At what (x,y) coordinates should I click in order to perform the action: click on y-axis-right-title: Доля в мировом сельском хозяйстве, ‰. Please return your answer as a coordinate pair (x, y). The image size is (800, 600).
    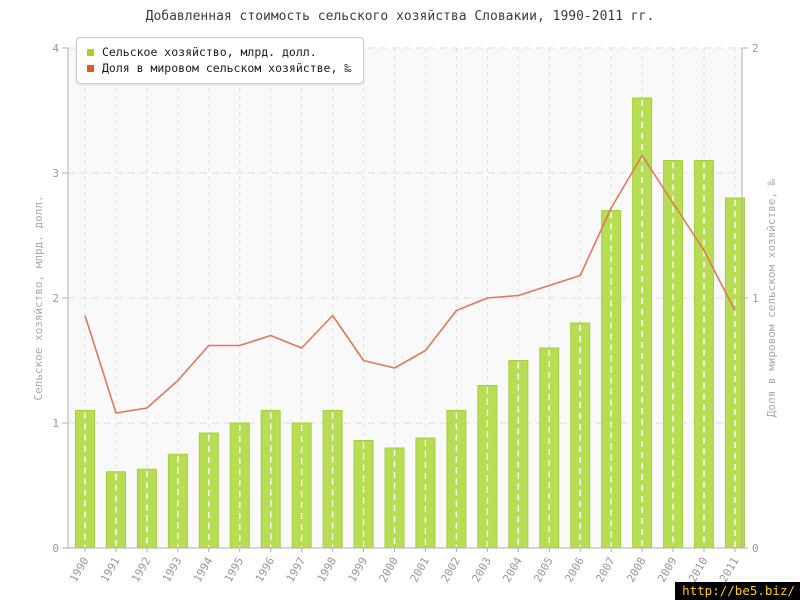
    Looking at the image, I should click on (771, 297).